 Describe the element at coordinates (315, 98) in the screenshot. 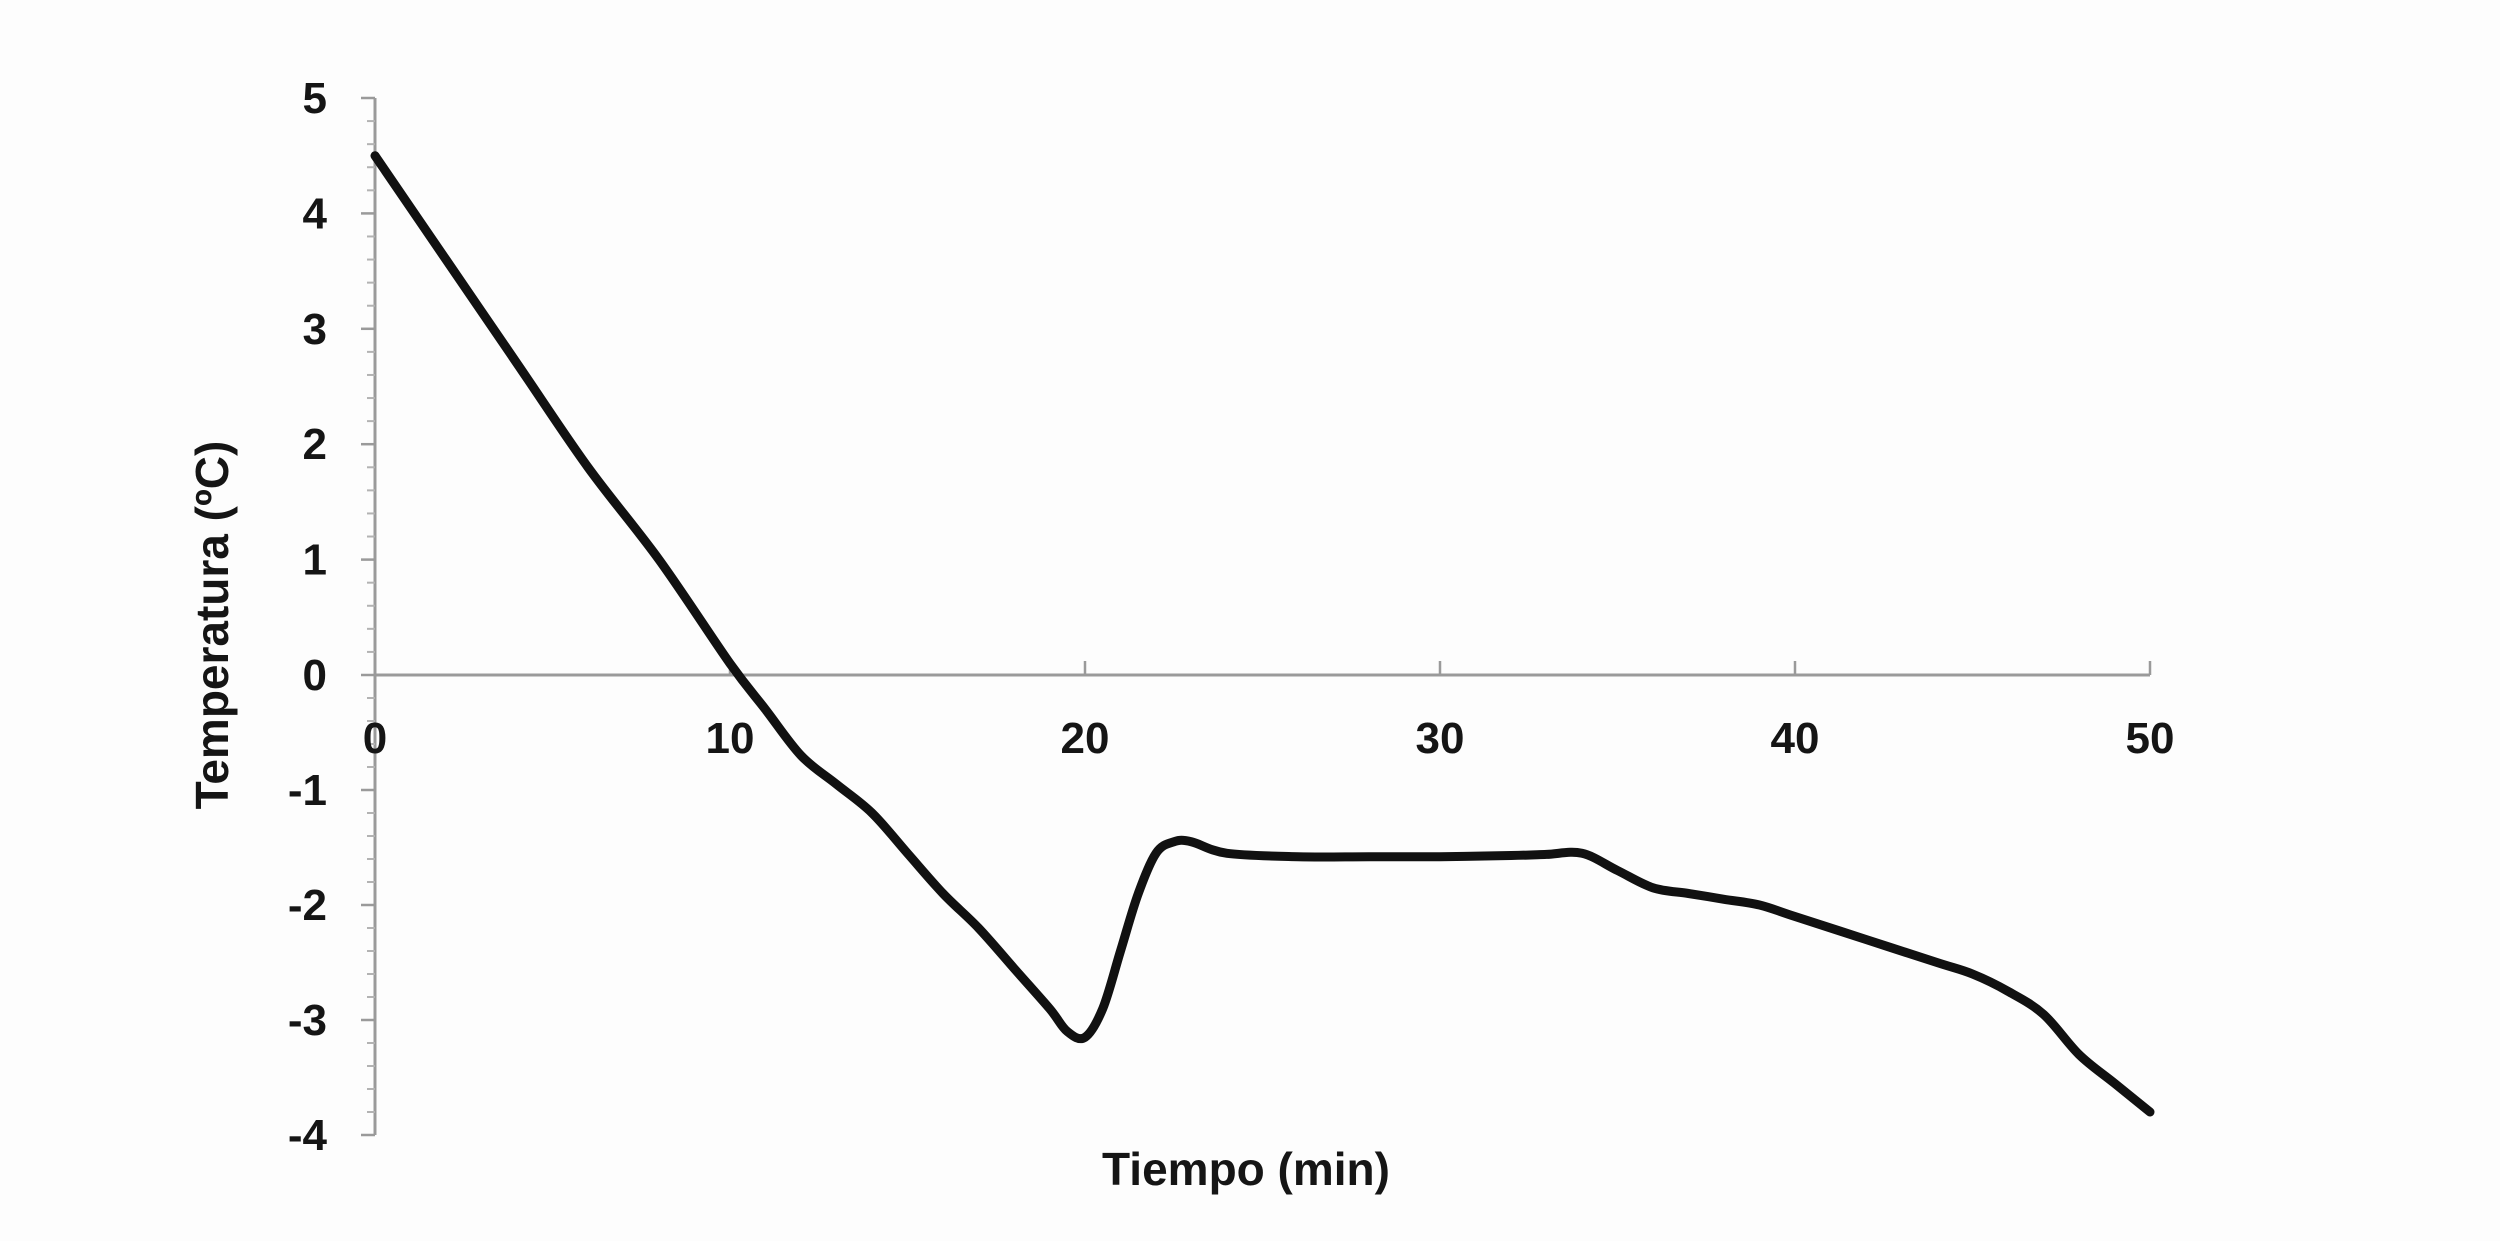

I see `y-tick-label: 5` at that location.